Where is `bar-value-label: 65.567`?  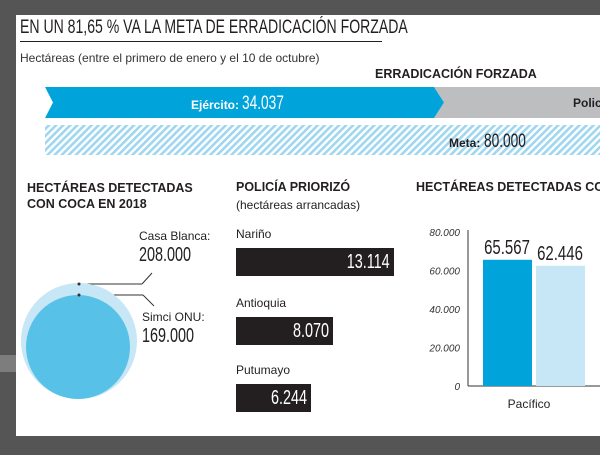 bar-value-label: 65.567 is located at coordinates (507, 247).